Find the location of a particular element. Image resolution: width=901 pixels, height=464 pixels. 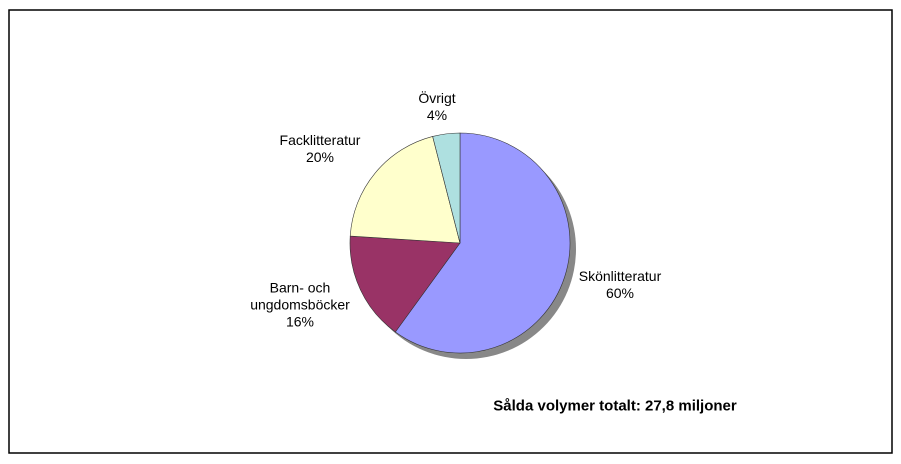

slice-label: Skönlitteratur 60% is located at coordinates (620, 285).